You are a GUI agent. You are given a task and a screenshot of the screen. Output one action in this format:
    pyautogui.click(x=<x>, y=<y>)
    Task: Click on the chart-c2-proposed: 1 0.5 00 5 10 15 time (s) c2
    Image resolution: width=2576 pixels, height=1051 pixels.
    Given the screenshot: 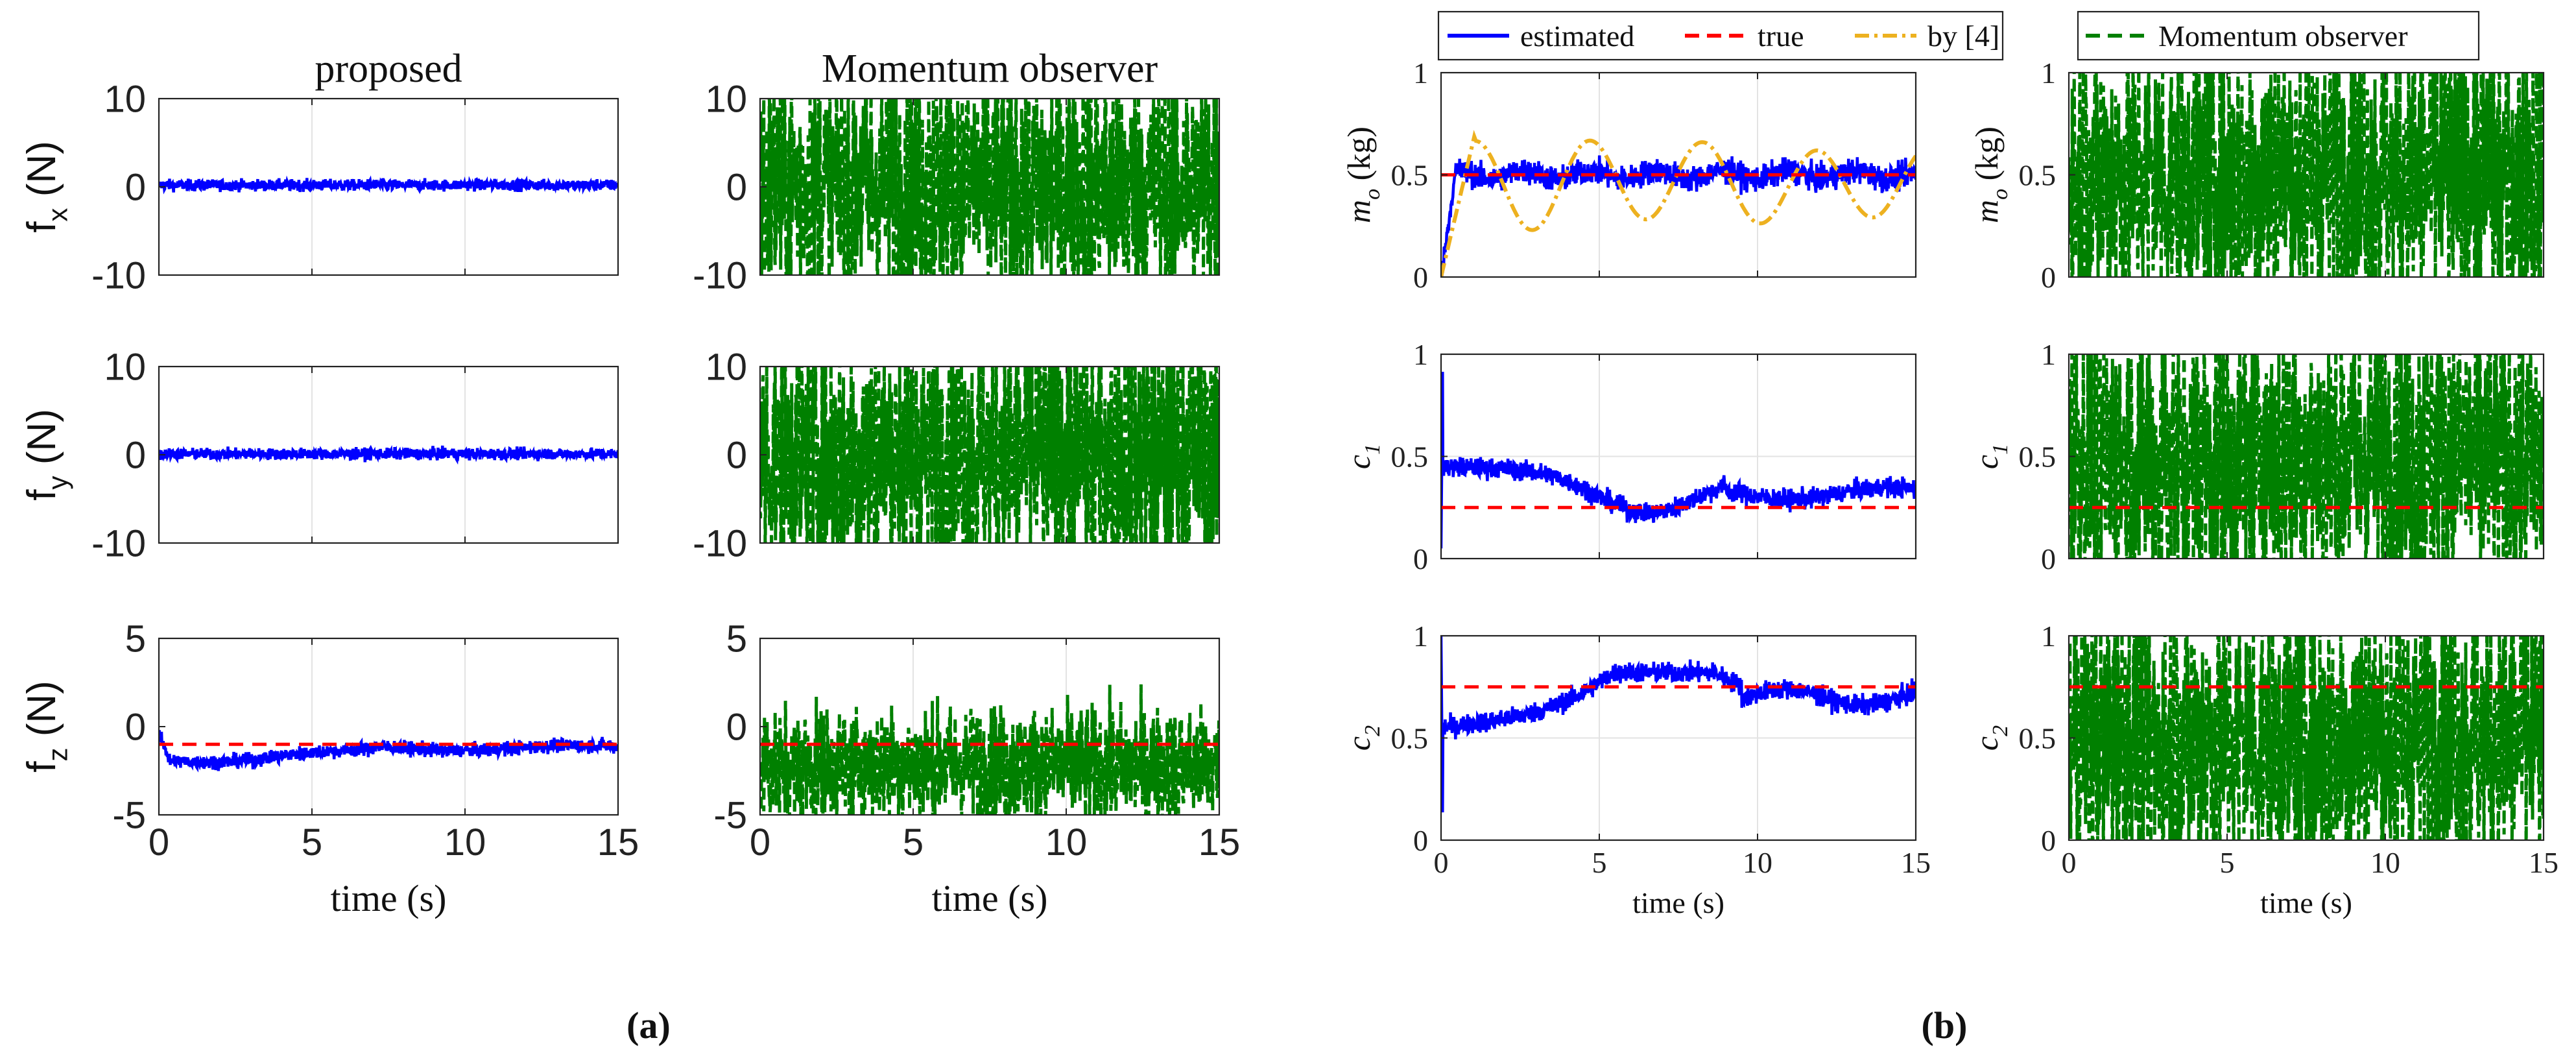 What is the action you would take?
    pyautogui.click(x=1636, y=770)
    